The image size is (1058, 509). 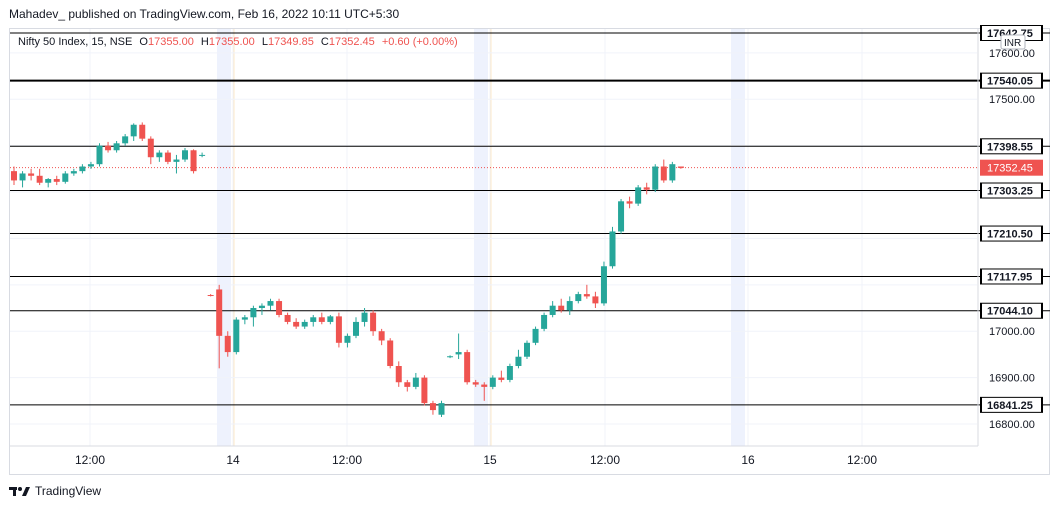 I want to click on high-label: H, so click(x=205, y=42).